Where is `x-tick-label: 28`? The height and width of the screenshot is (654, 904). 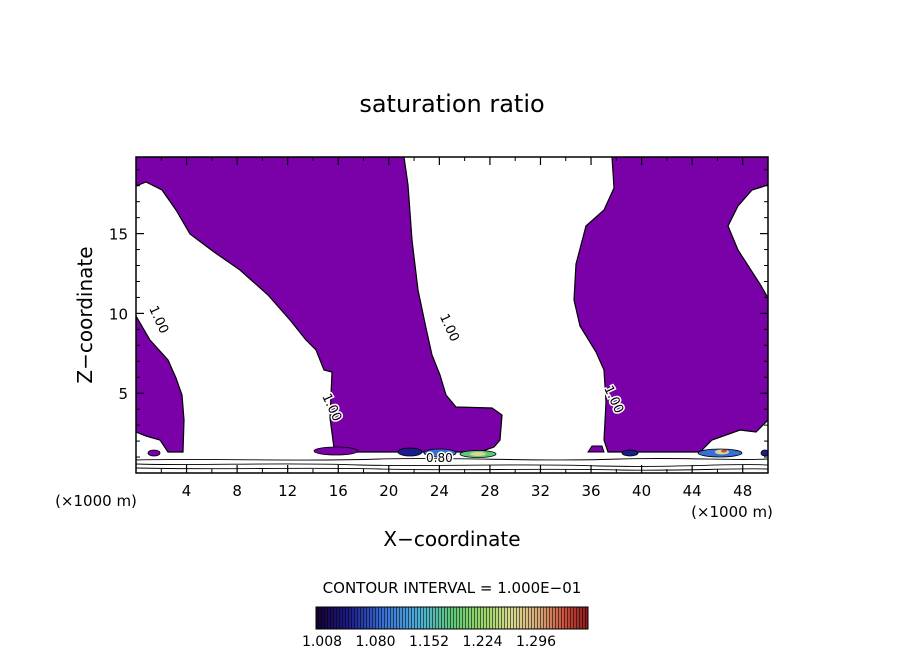 x-tick-label: 28 is located at coordinates (489, 491).